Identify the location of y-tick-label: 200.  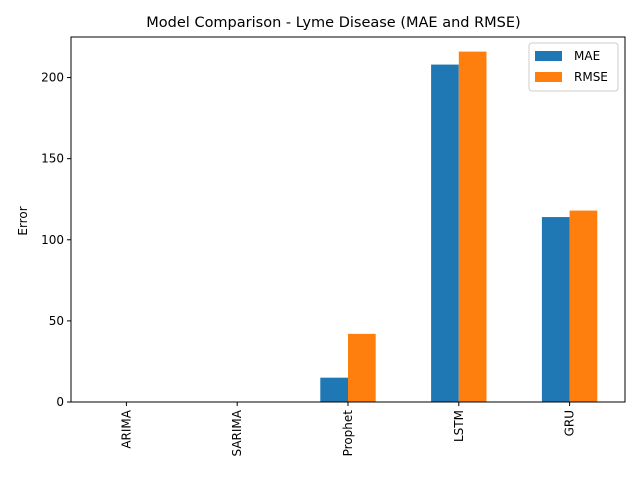
(52, 78).